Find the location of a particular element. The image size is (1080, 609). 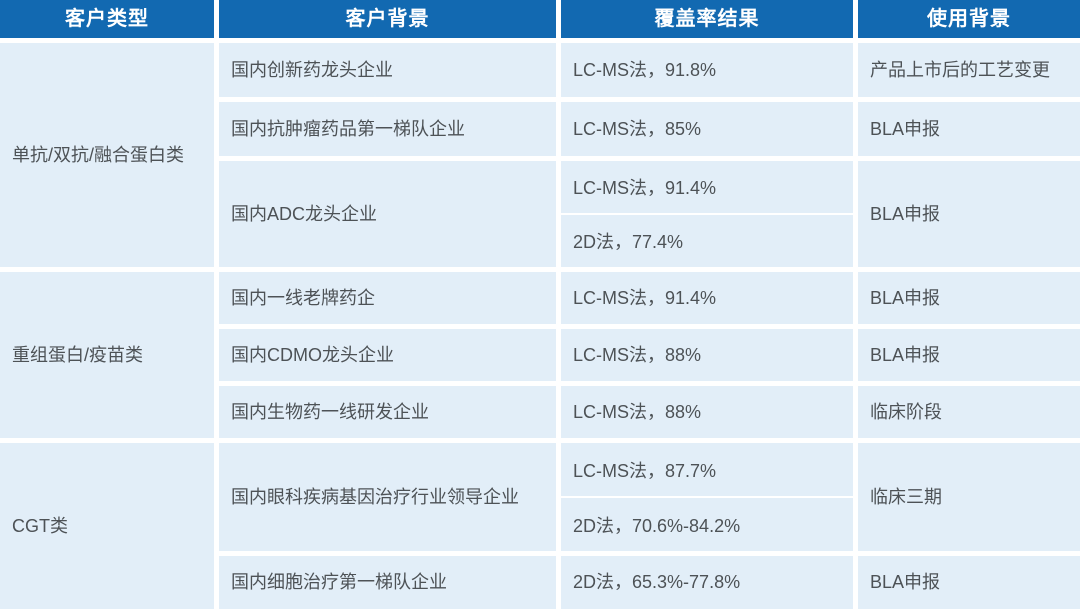

customer-background-cell: 国内抗肿瘤药品第一梯队企业 is located at coordinates (387, 129).